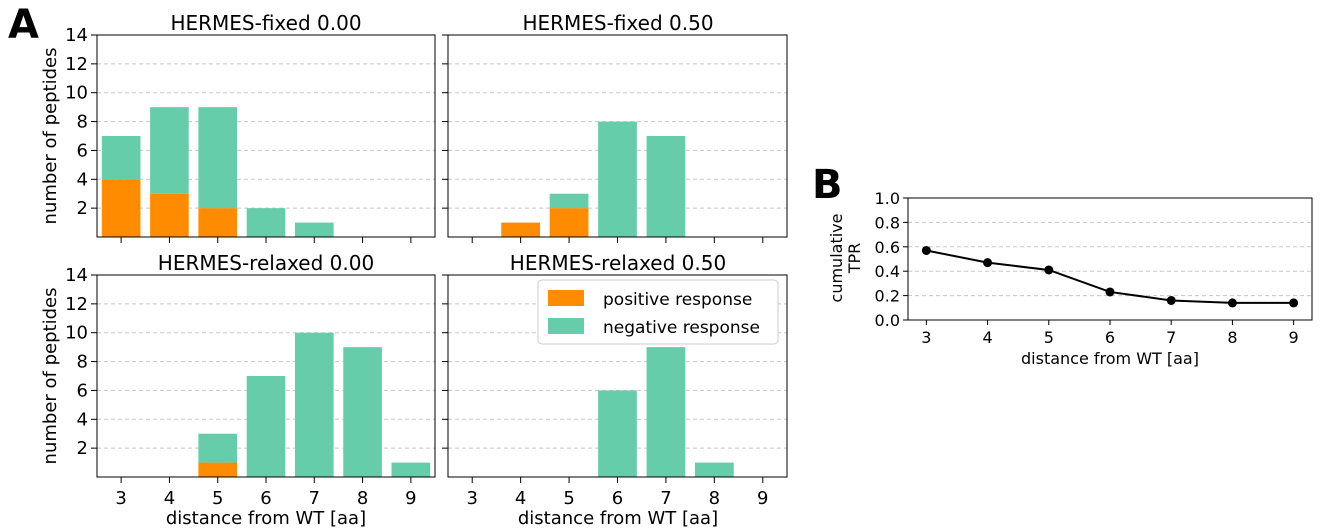  What do you see at coordinates (618, 263) in the screenshot?
I see `chart-title: HERMES-relaxed 0.50` at bounding box center [618, 263].